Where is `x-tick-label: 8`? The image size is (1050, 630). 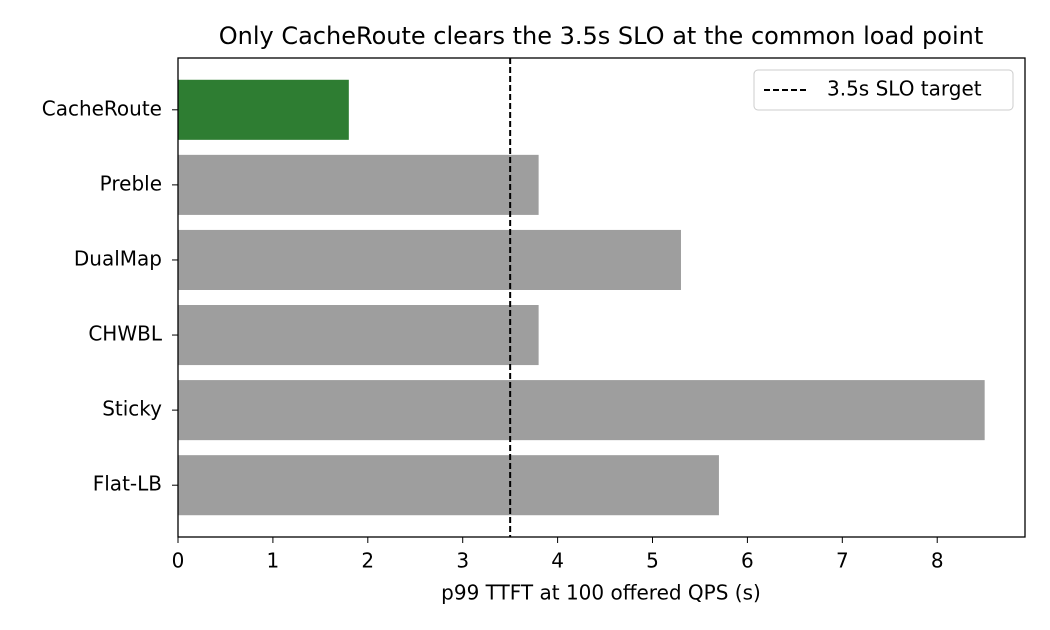 x-tick-label: 8 is located at coordinates (937, 561).